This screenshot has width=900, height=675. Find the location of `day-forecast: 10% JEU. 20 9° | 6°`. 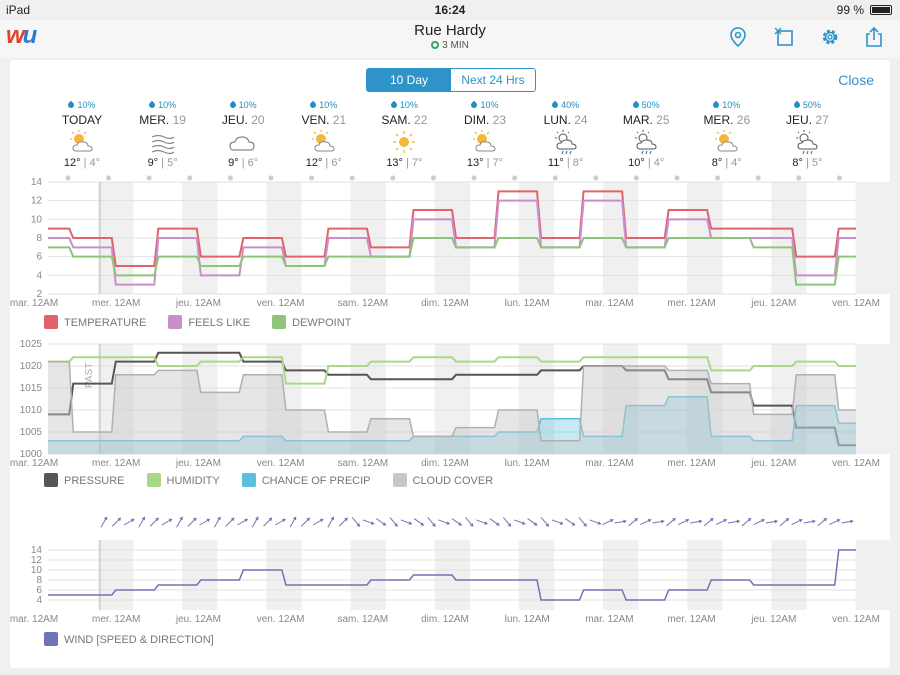

day-forecast: 10% JEU. 20 9° | 6° is located at coordinates (243, 134).